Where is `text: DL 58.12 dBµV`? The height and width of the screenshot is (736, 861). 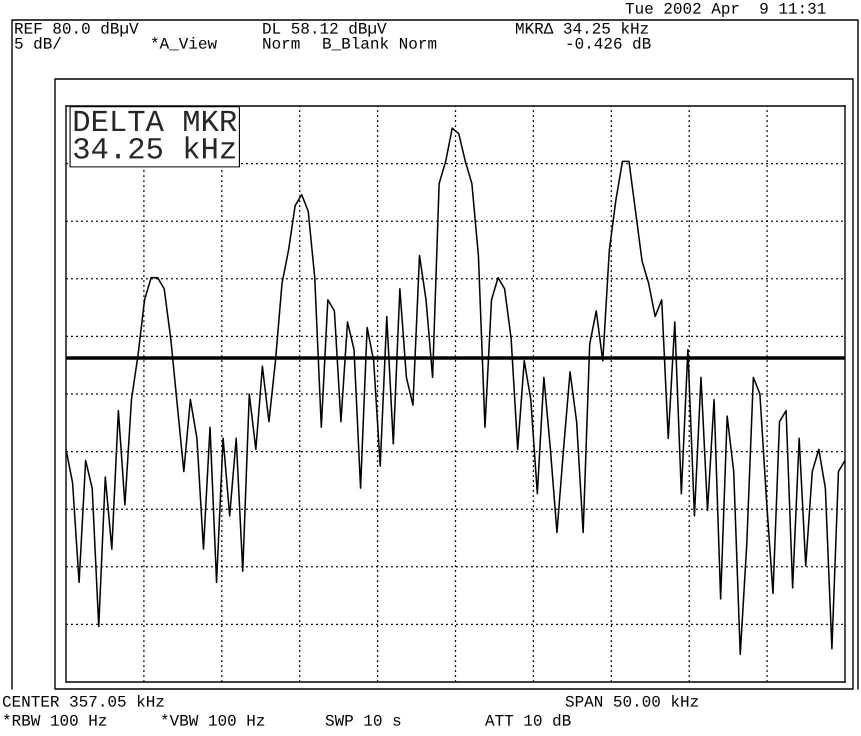
text: DL 58.12 dBµV is located at coordinates (325, 29).